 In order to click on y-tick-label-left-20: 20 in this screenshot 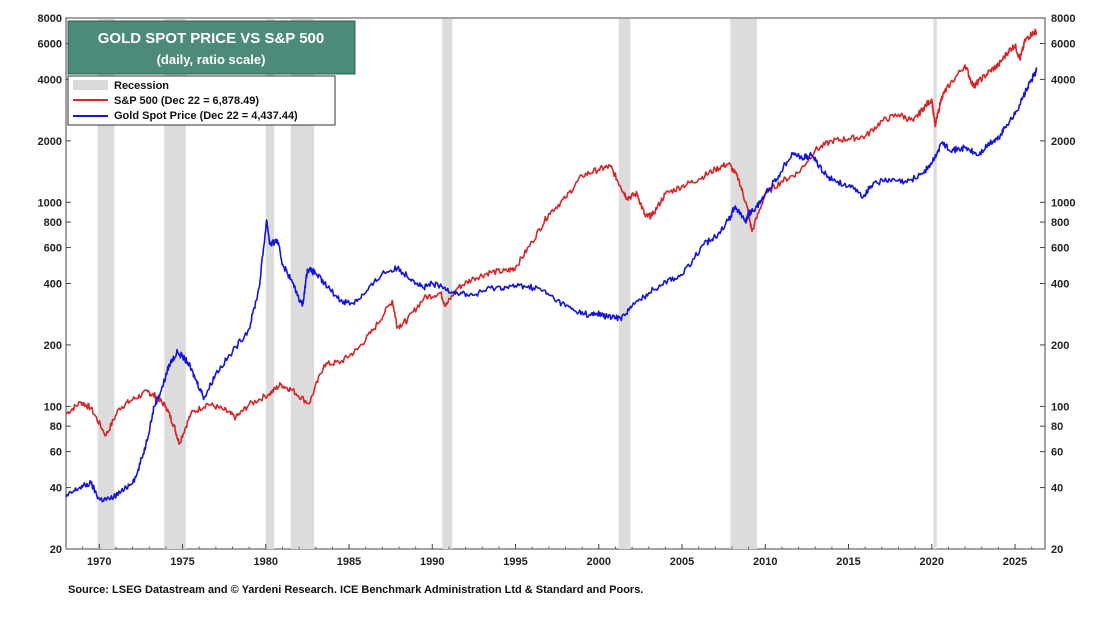, I will do `click(56, 550)`.